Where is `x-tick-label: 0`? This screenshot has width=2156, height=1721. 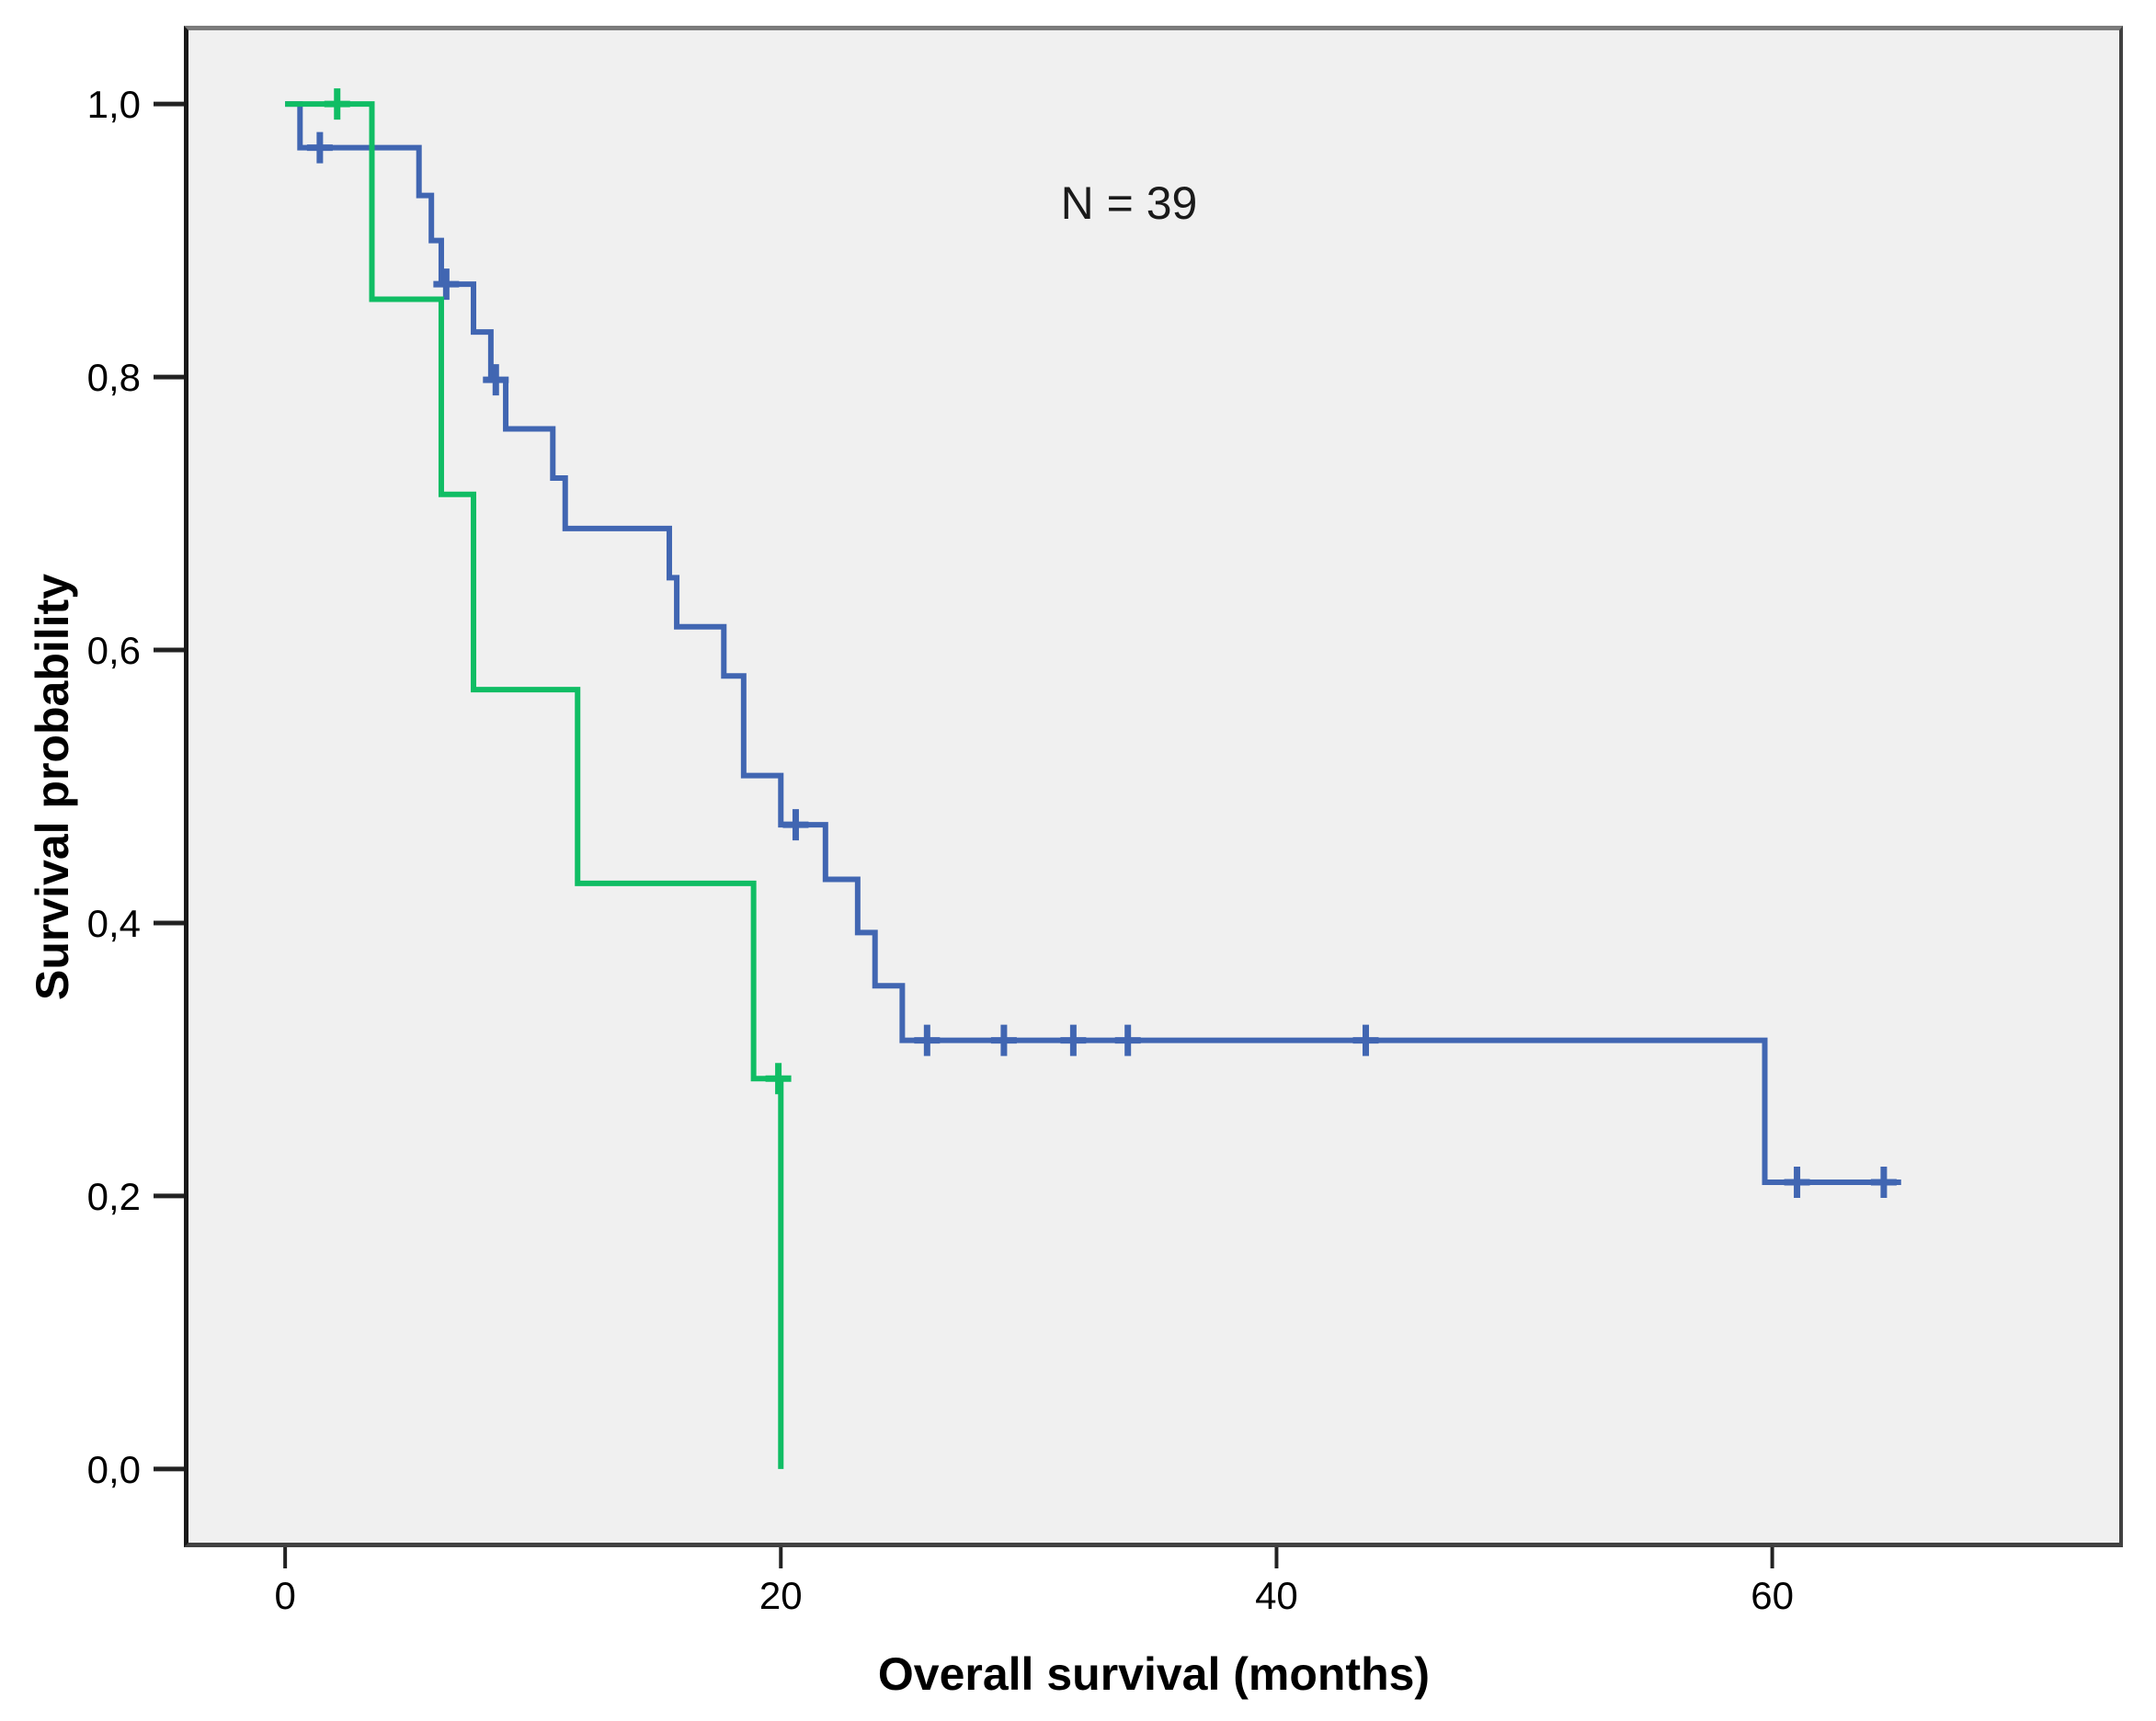
x-tick-label: 0 is located at coordinates (284, 1595).